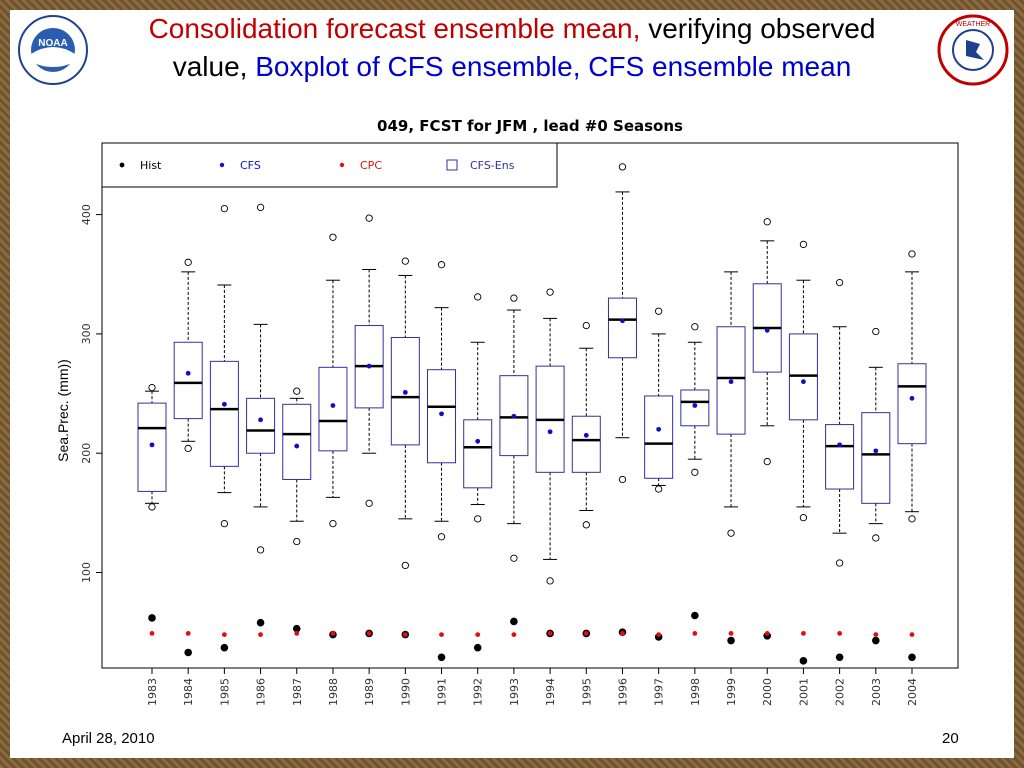 The image size is (1024, 768). Describe the element at coordinates (108, 738) in the screenshot. I see `footer-date: April 28, 2010` at that location.